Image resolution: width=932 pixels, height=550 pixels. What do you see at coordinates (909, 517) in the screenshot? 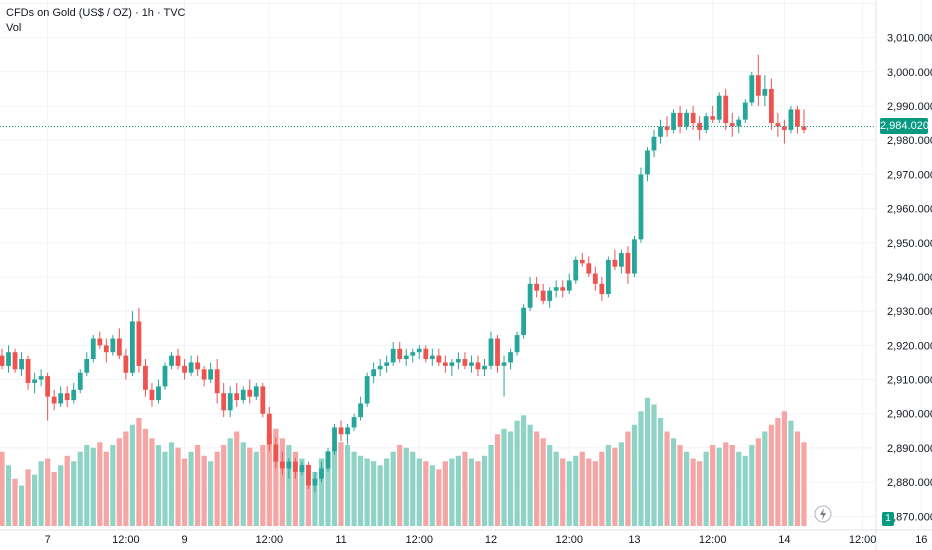
I see `price-tick-label: 2,870.000` at bounding box center [909, 517].